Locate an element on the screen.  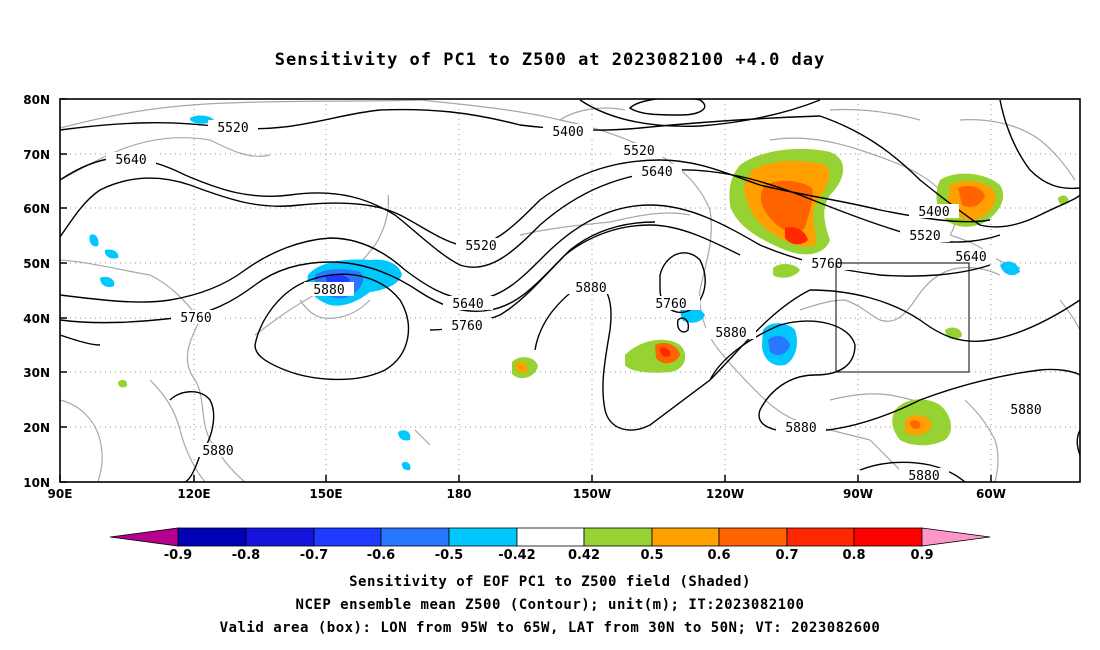
colorbar-label: -0.6 is located at coordinates (381, 555).